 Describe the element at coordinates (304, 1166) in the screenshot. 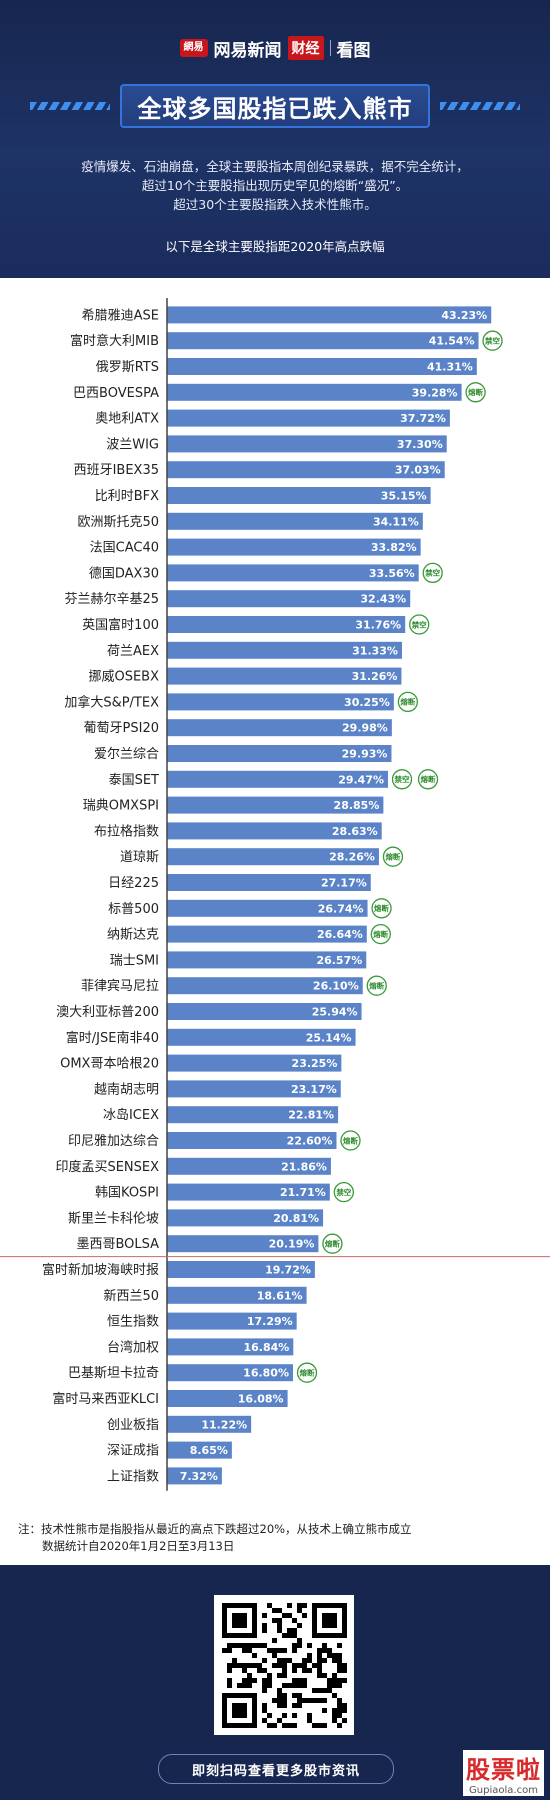

I see `value-label: 21.86%` at that location.